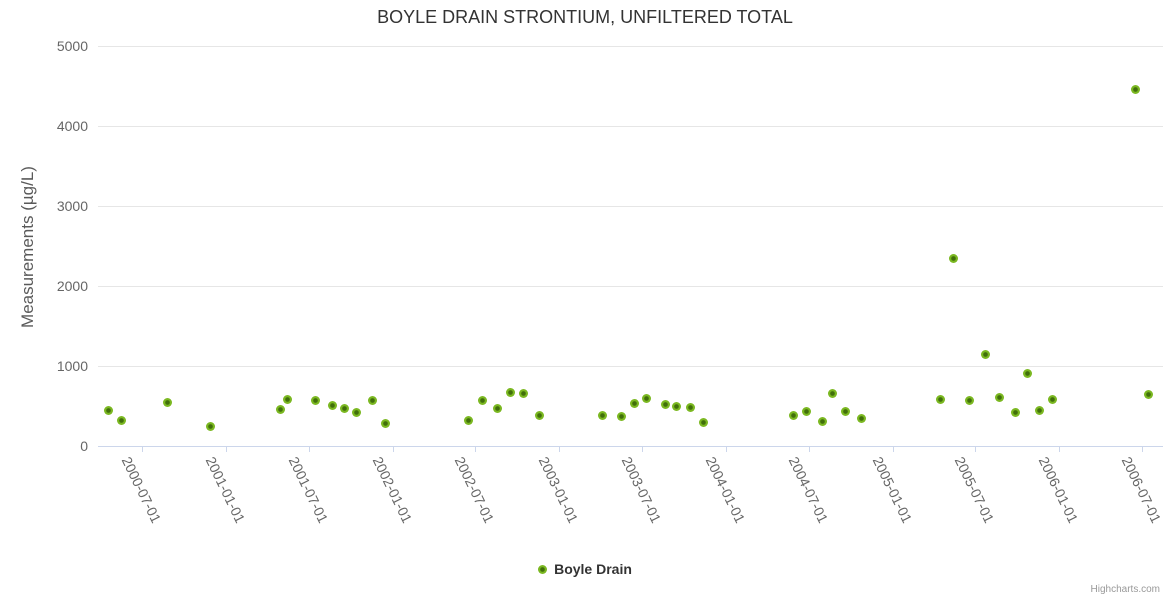  I want to click on y-axis-label: 3000, so click(72, 206).